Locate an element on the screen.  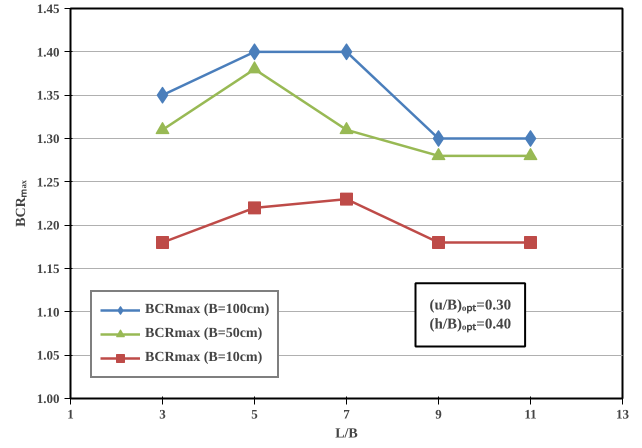
x-tick-label: 1 is located at coordinates (70, 414).